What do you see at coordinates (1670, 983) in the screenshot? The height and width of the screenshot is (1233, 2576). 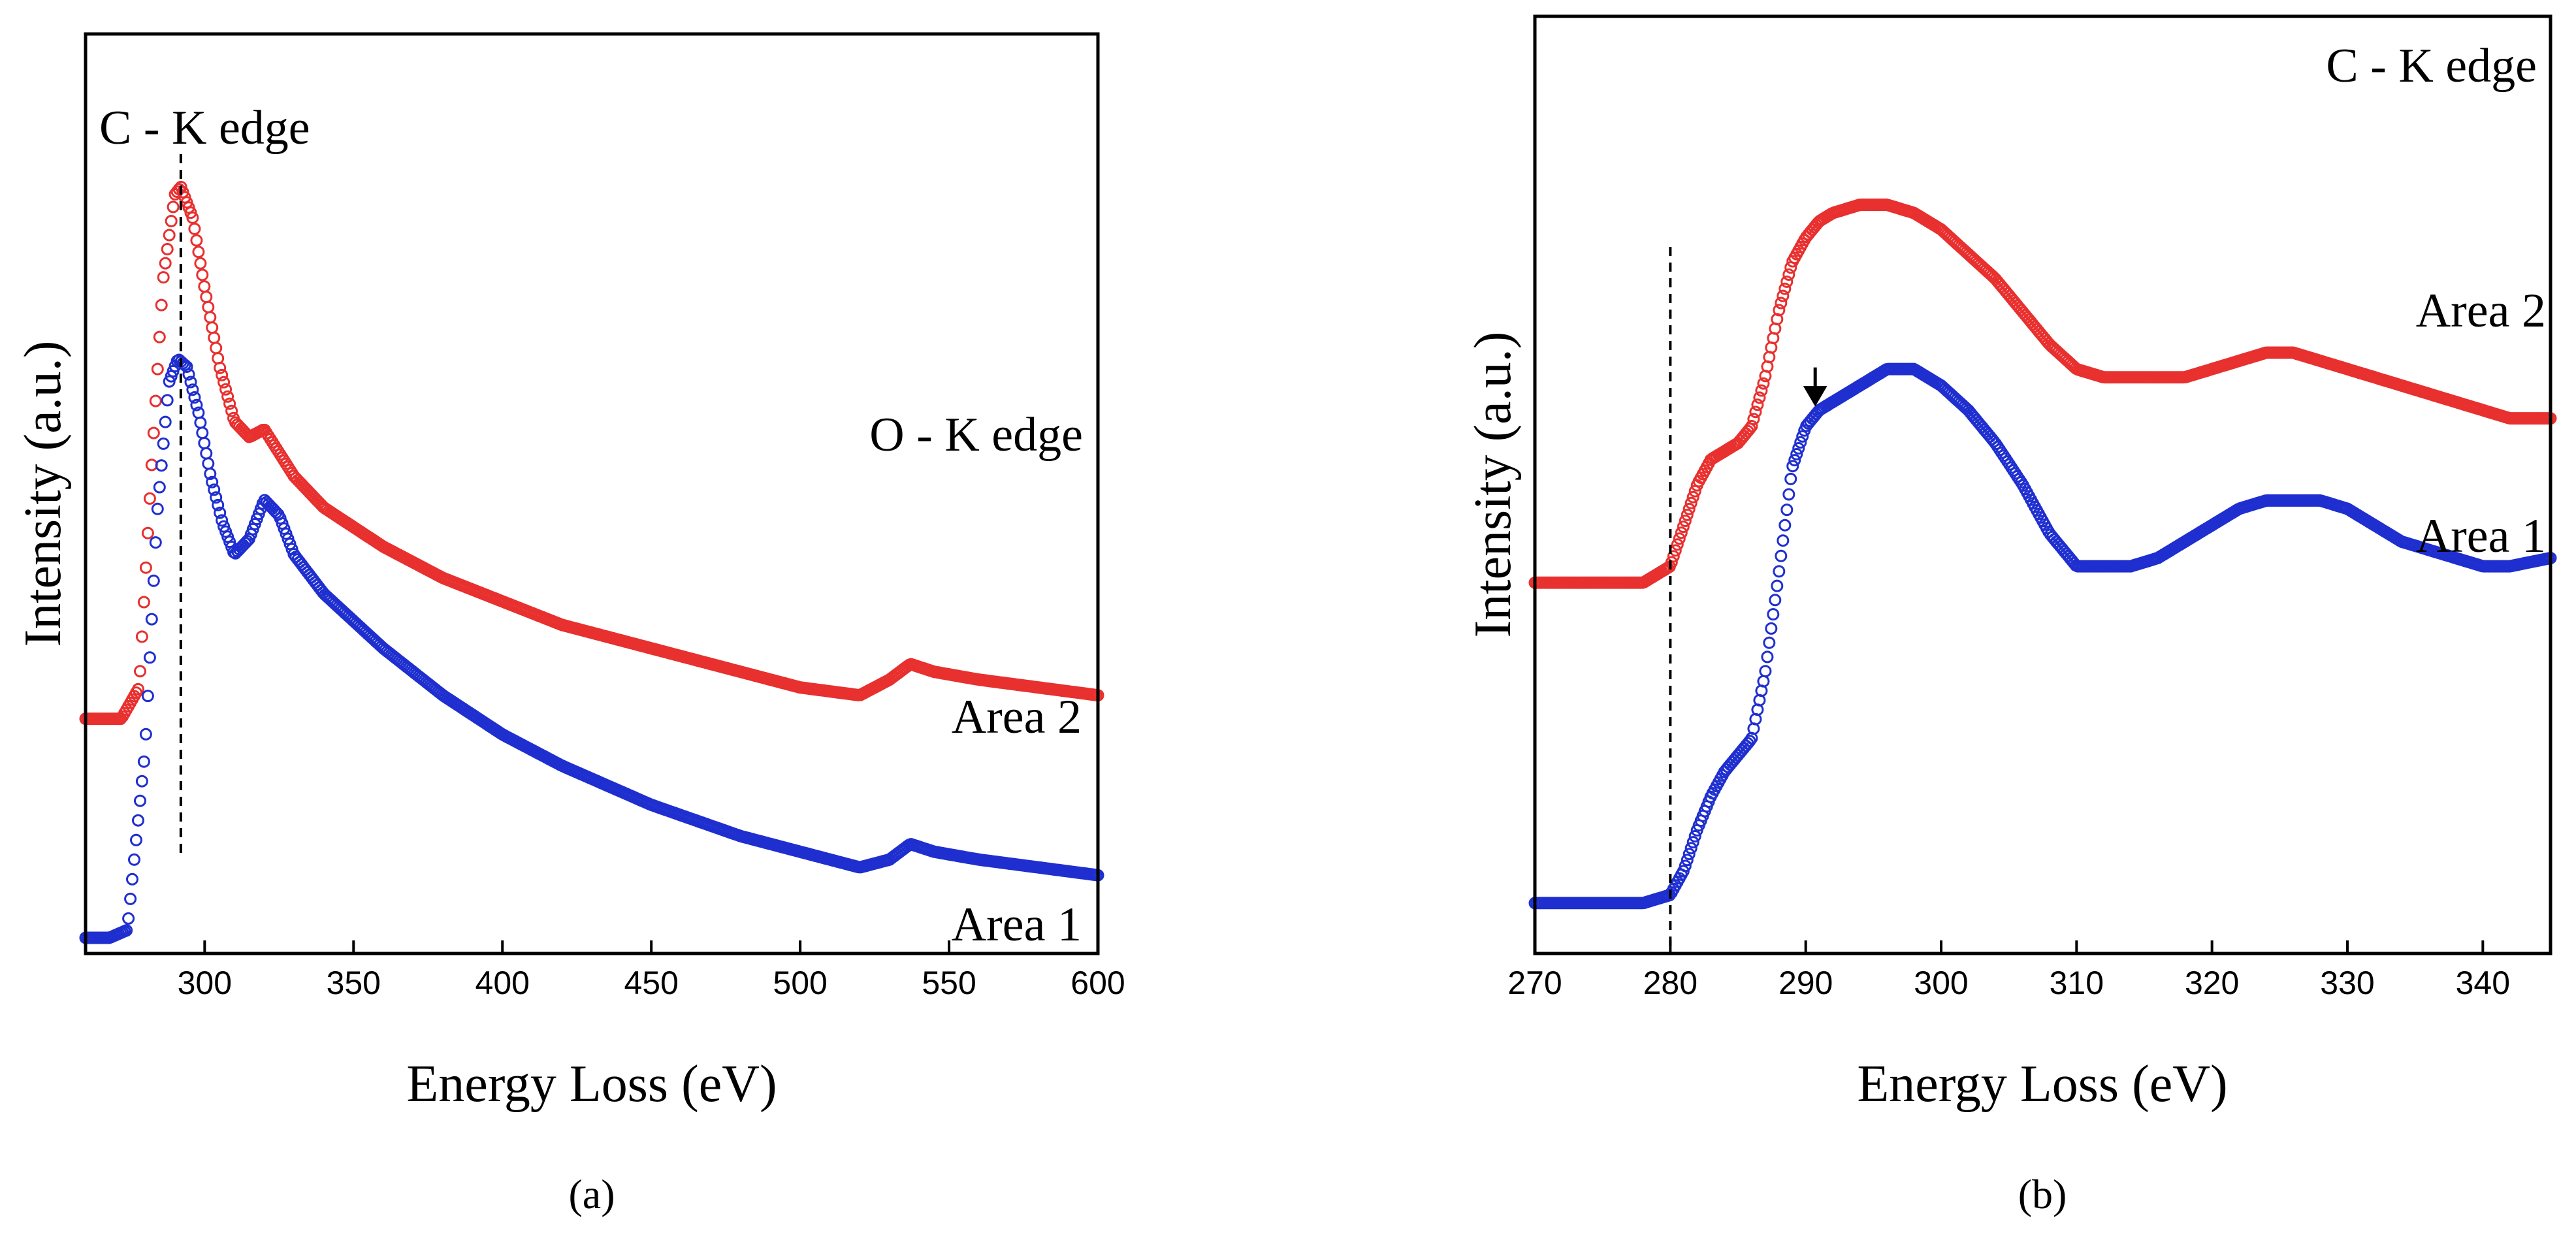 I see `x-tick-label: 280` at bounding box center [1670, 983].